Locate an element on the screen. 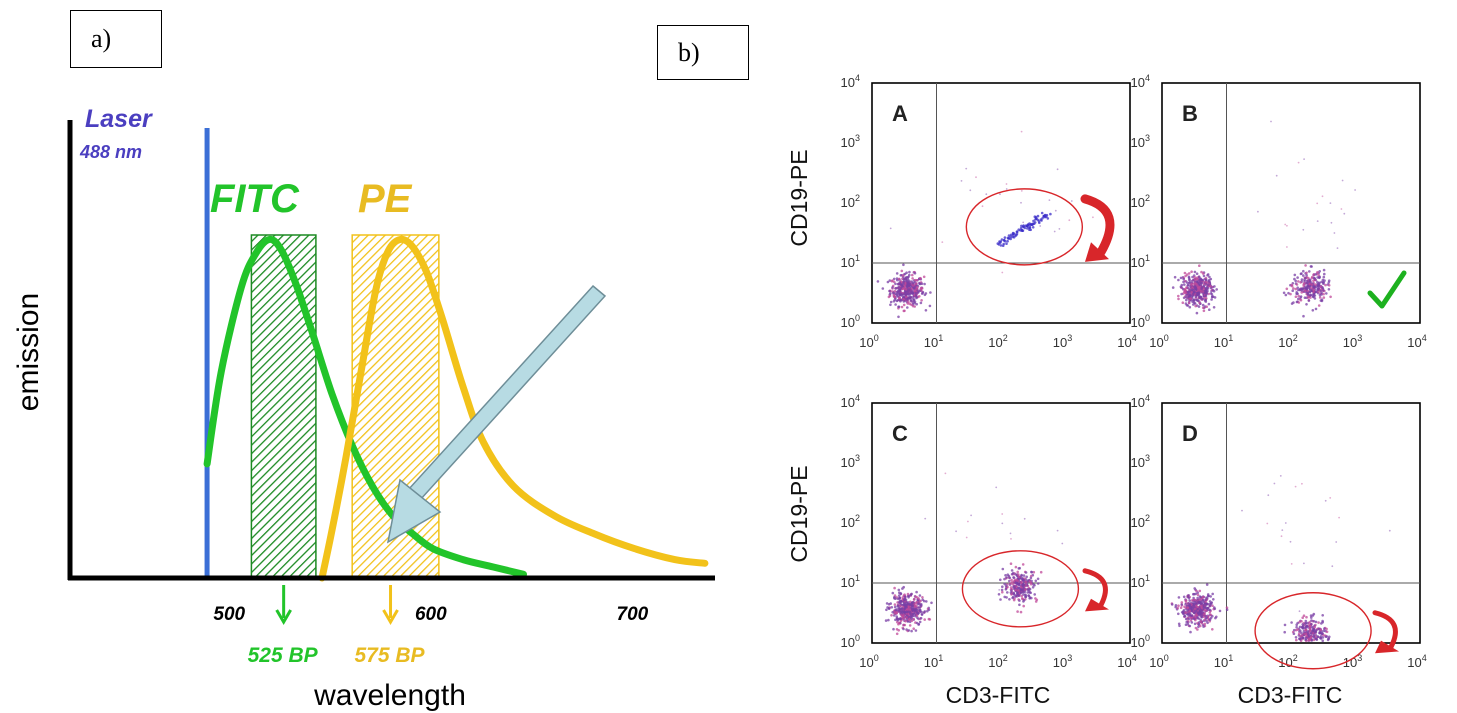 This screenshot has height=713, width=1457. curved-arrow-icon is located at coordinates (1095, 590).